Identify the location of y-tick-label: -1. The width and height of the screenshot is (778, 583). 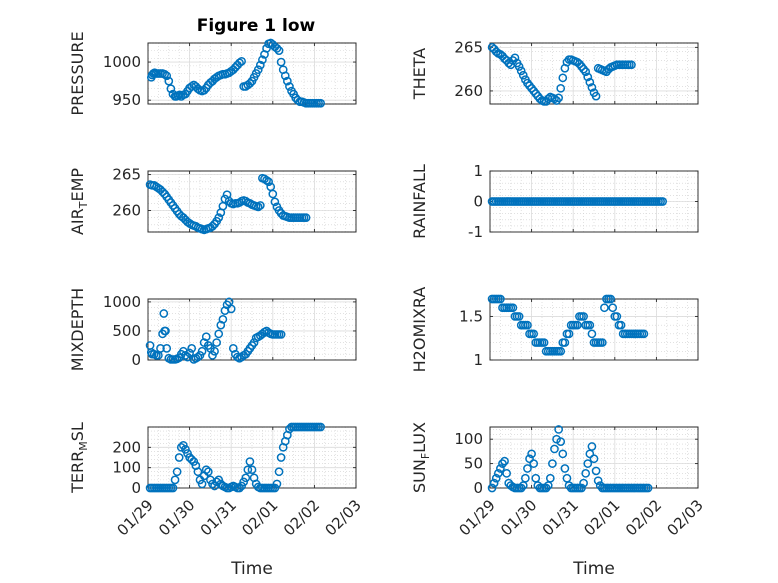
(475, 232).